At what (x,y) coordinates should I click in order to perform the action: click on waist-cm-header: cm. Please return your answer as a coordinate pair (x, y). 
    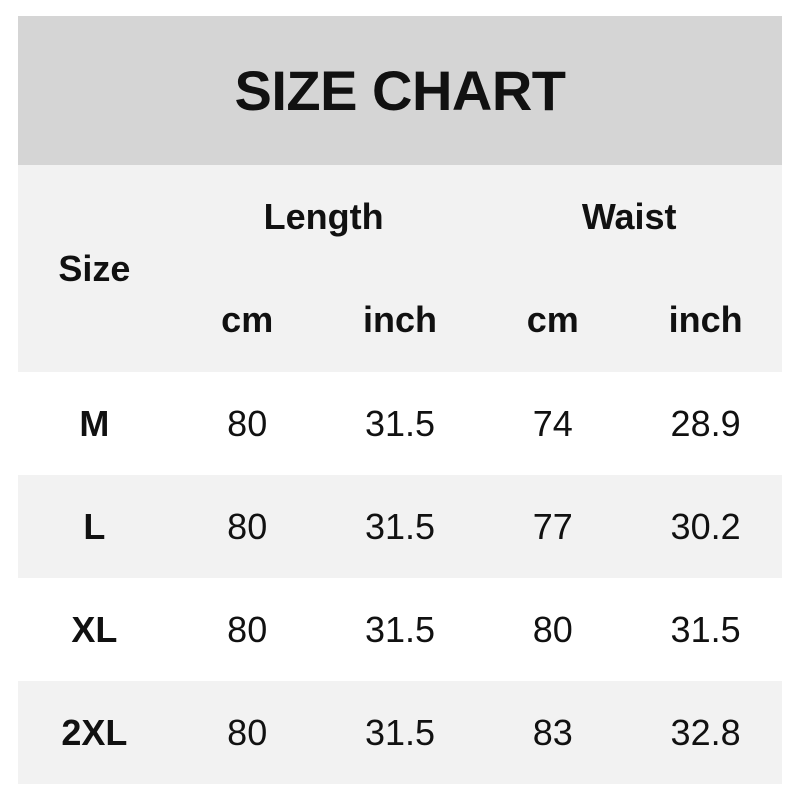
    Looking at the image, I should click on (553, 320).